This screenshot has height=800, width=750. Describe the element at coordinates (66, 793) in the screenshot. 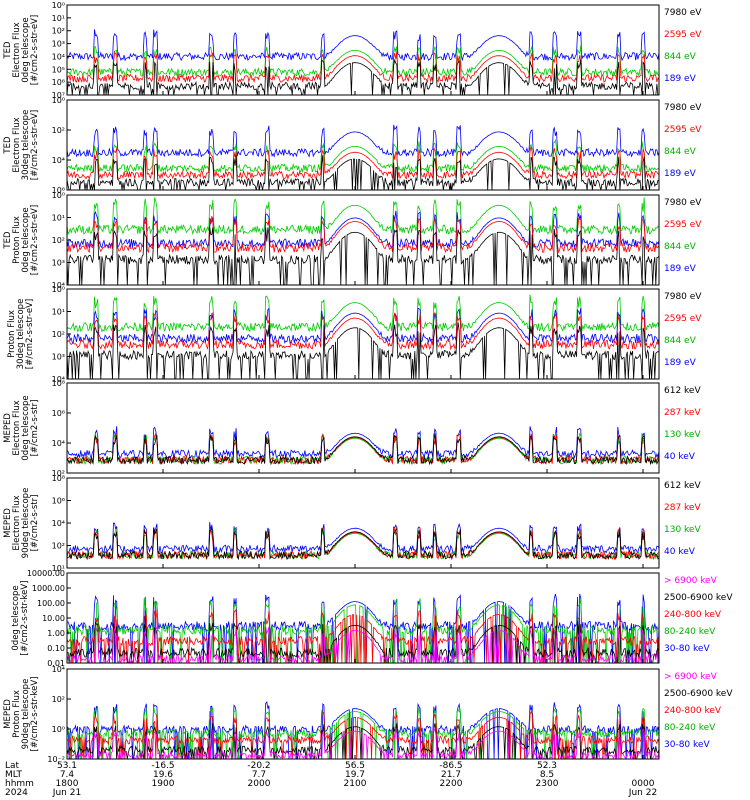

I see `x-tick-label-date: Jun 21` at that location.